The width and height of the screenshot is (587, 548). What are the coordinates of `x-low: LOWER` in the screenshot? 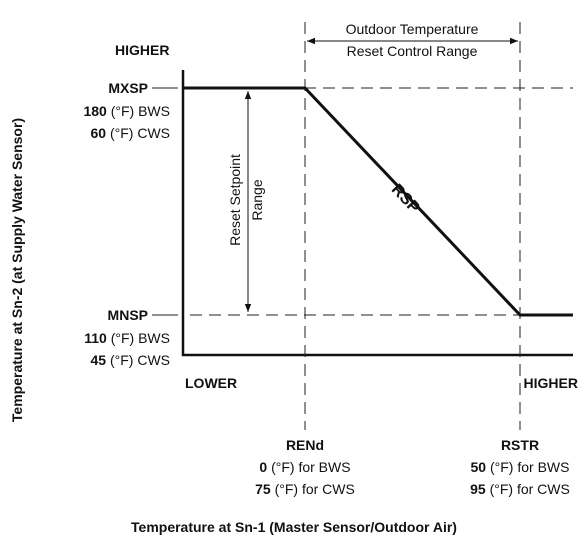 It's located at (211, 383).